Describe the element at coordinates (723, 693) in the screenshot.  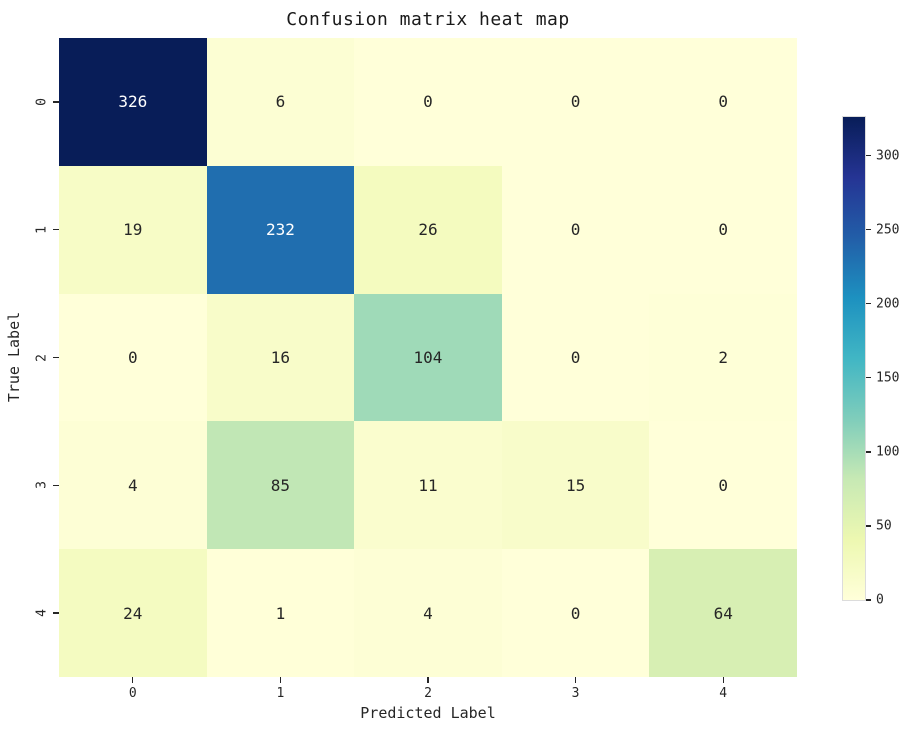
I see `x-tick-label: 4` at that location.